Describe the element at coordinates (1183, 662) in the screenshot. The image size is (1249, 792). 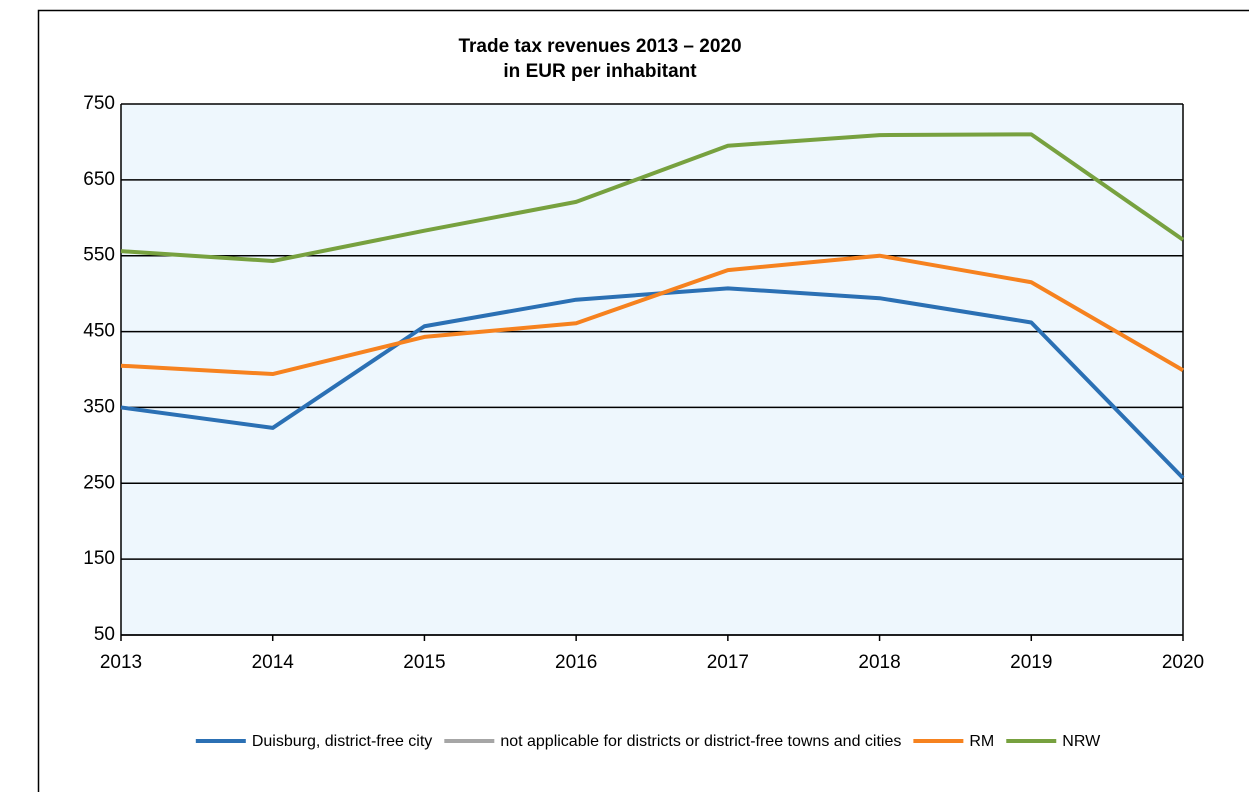
I see `x-tick-label: 2020` at that location.